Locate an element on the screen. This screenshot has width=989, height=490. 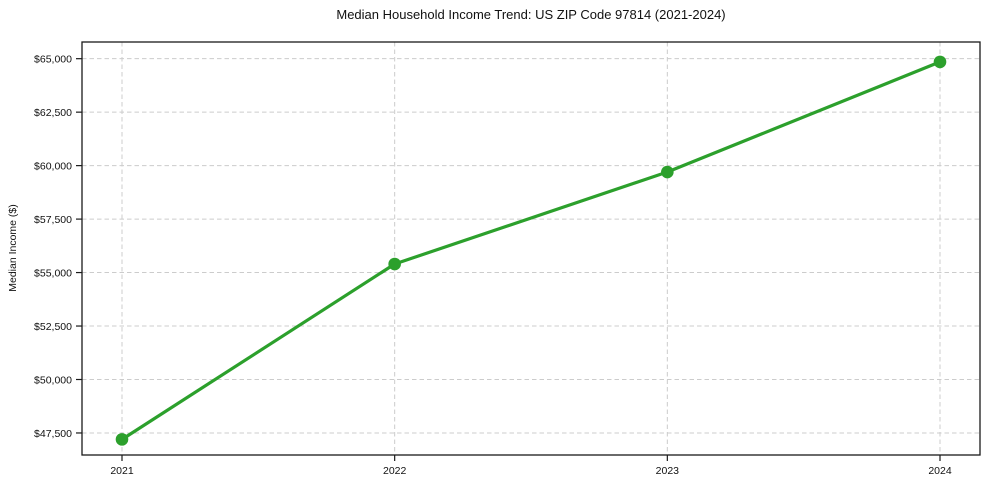
y-tick-label: $62,500 is located at coordinates (53, 113).